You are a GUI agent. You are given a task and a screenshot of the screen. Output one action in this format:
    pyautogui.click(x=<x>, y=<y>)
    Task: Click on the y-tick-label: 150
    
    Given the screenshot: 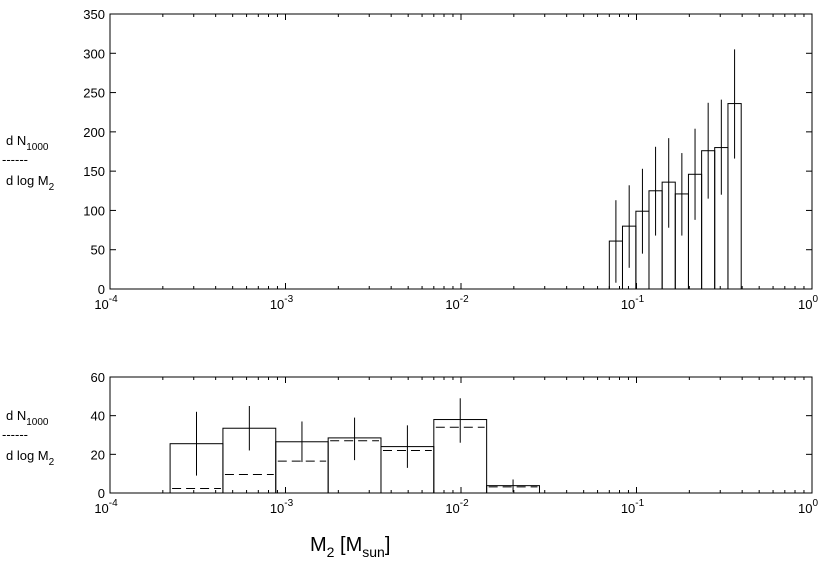 What is the action you would take?
    pyautogui.click(x=94, y=171)
    